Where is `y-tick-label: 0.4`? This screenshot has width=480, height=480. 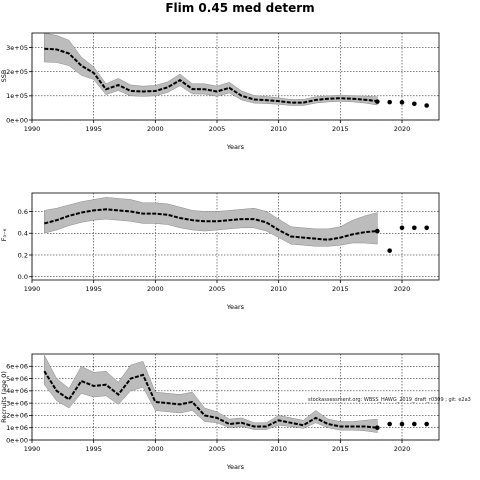 y-tick-label: 0.4 is located at coordinates (23, 234).